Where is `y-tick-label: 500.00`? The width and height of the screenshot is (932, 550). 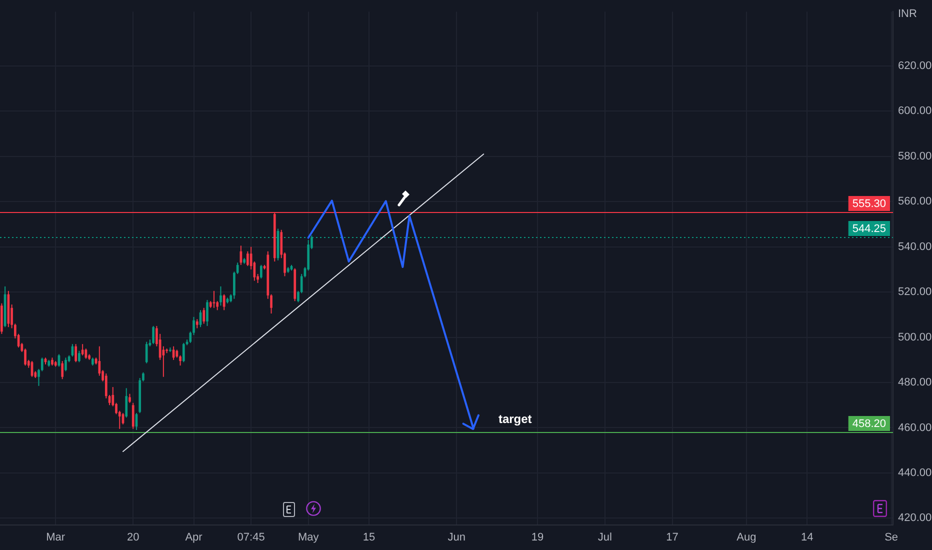 y-tick-label: 500.00 is located at coordinates (915, 337).